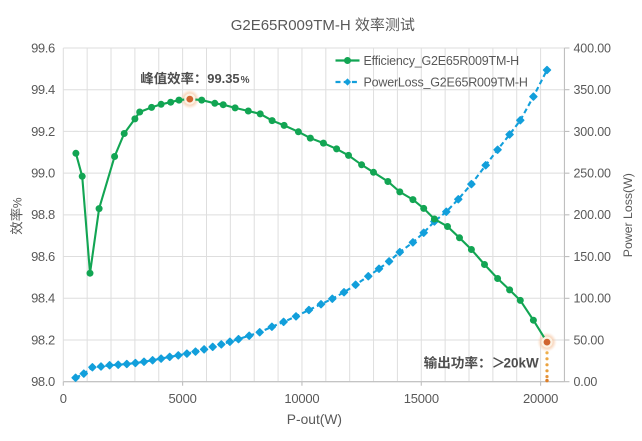  What do you see at coordinates (593, 215) in the screenshot?
I see `svg-text: 200.00` at bounding box center [593, 215].